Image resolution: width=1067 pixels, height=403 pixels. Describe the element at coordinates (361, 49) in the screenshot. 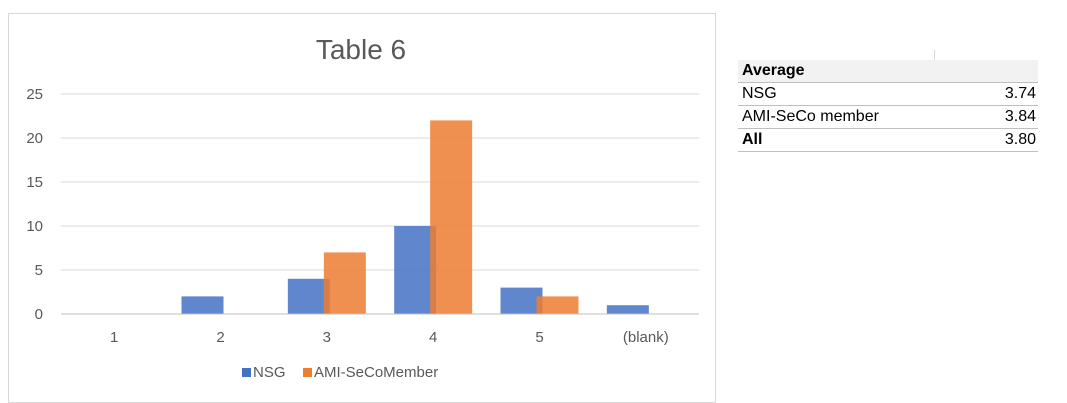

I see `chart-title: Table 6` at that location.